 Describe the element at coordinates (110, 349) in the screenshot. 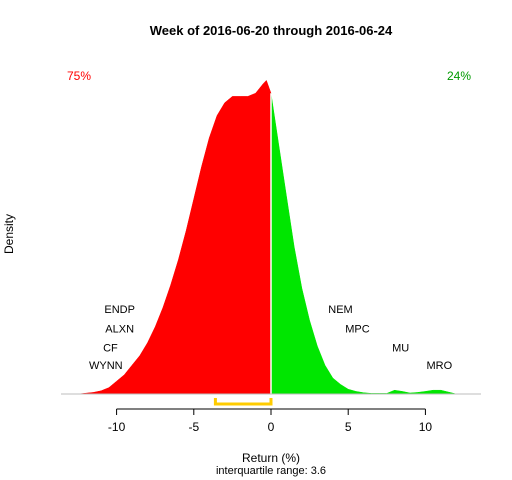

I see `ticker-label: CF` at that location.